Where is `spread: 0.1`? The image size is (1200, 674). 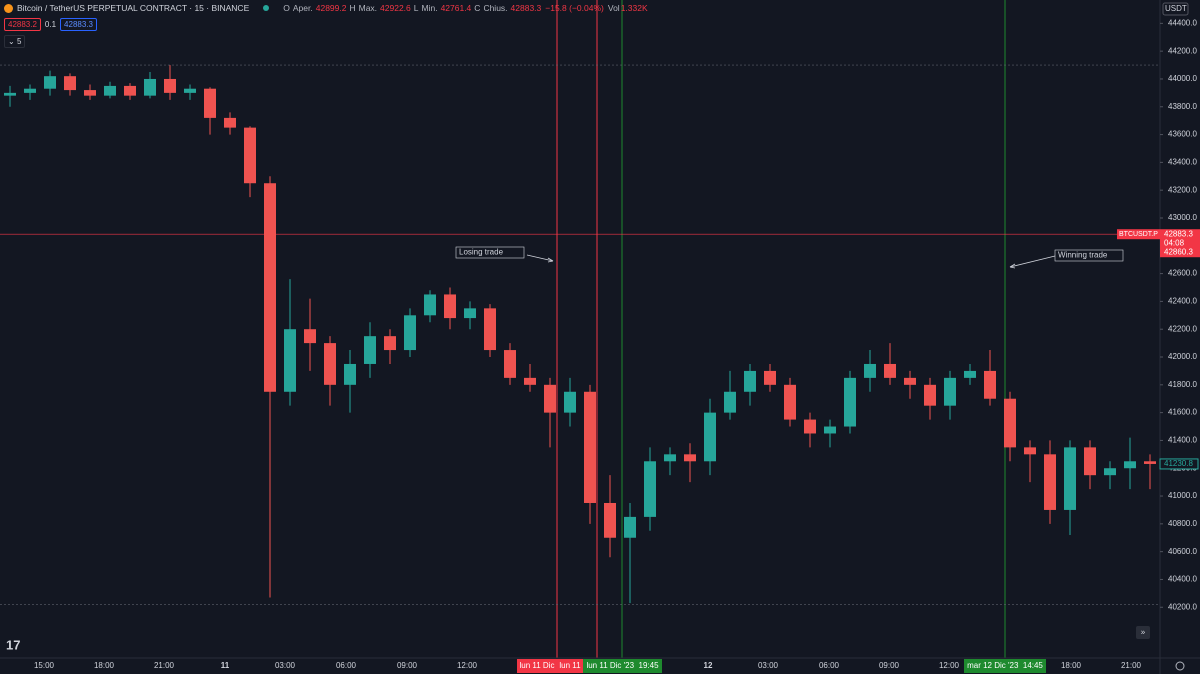 spread: 0.1 is located at coordinates (50, 24).